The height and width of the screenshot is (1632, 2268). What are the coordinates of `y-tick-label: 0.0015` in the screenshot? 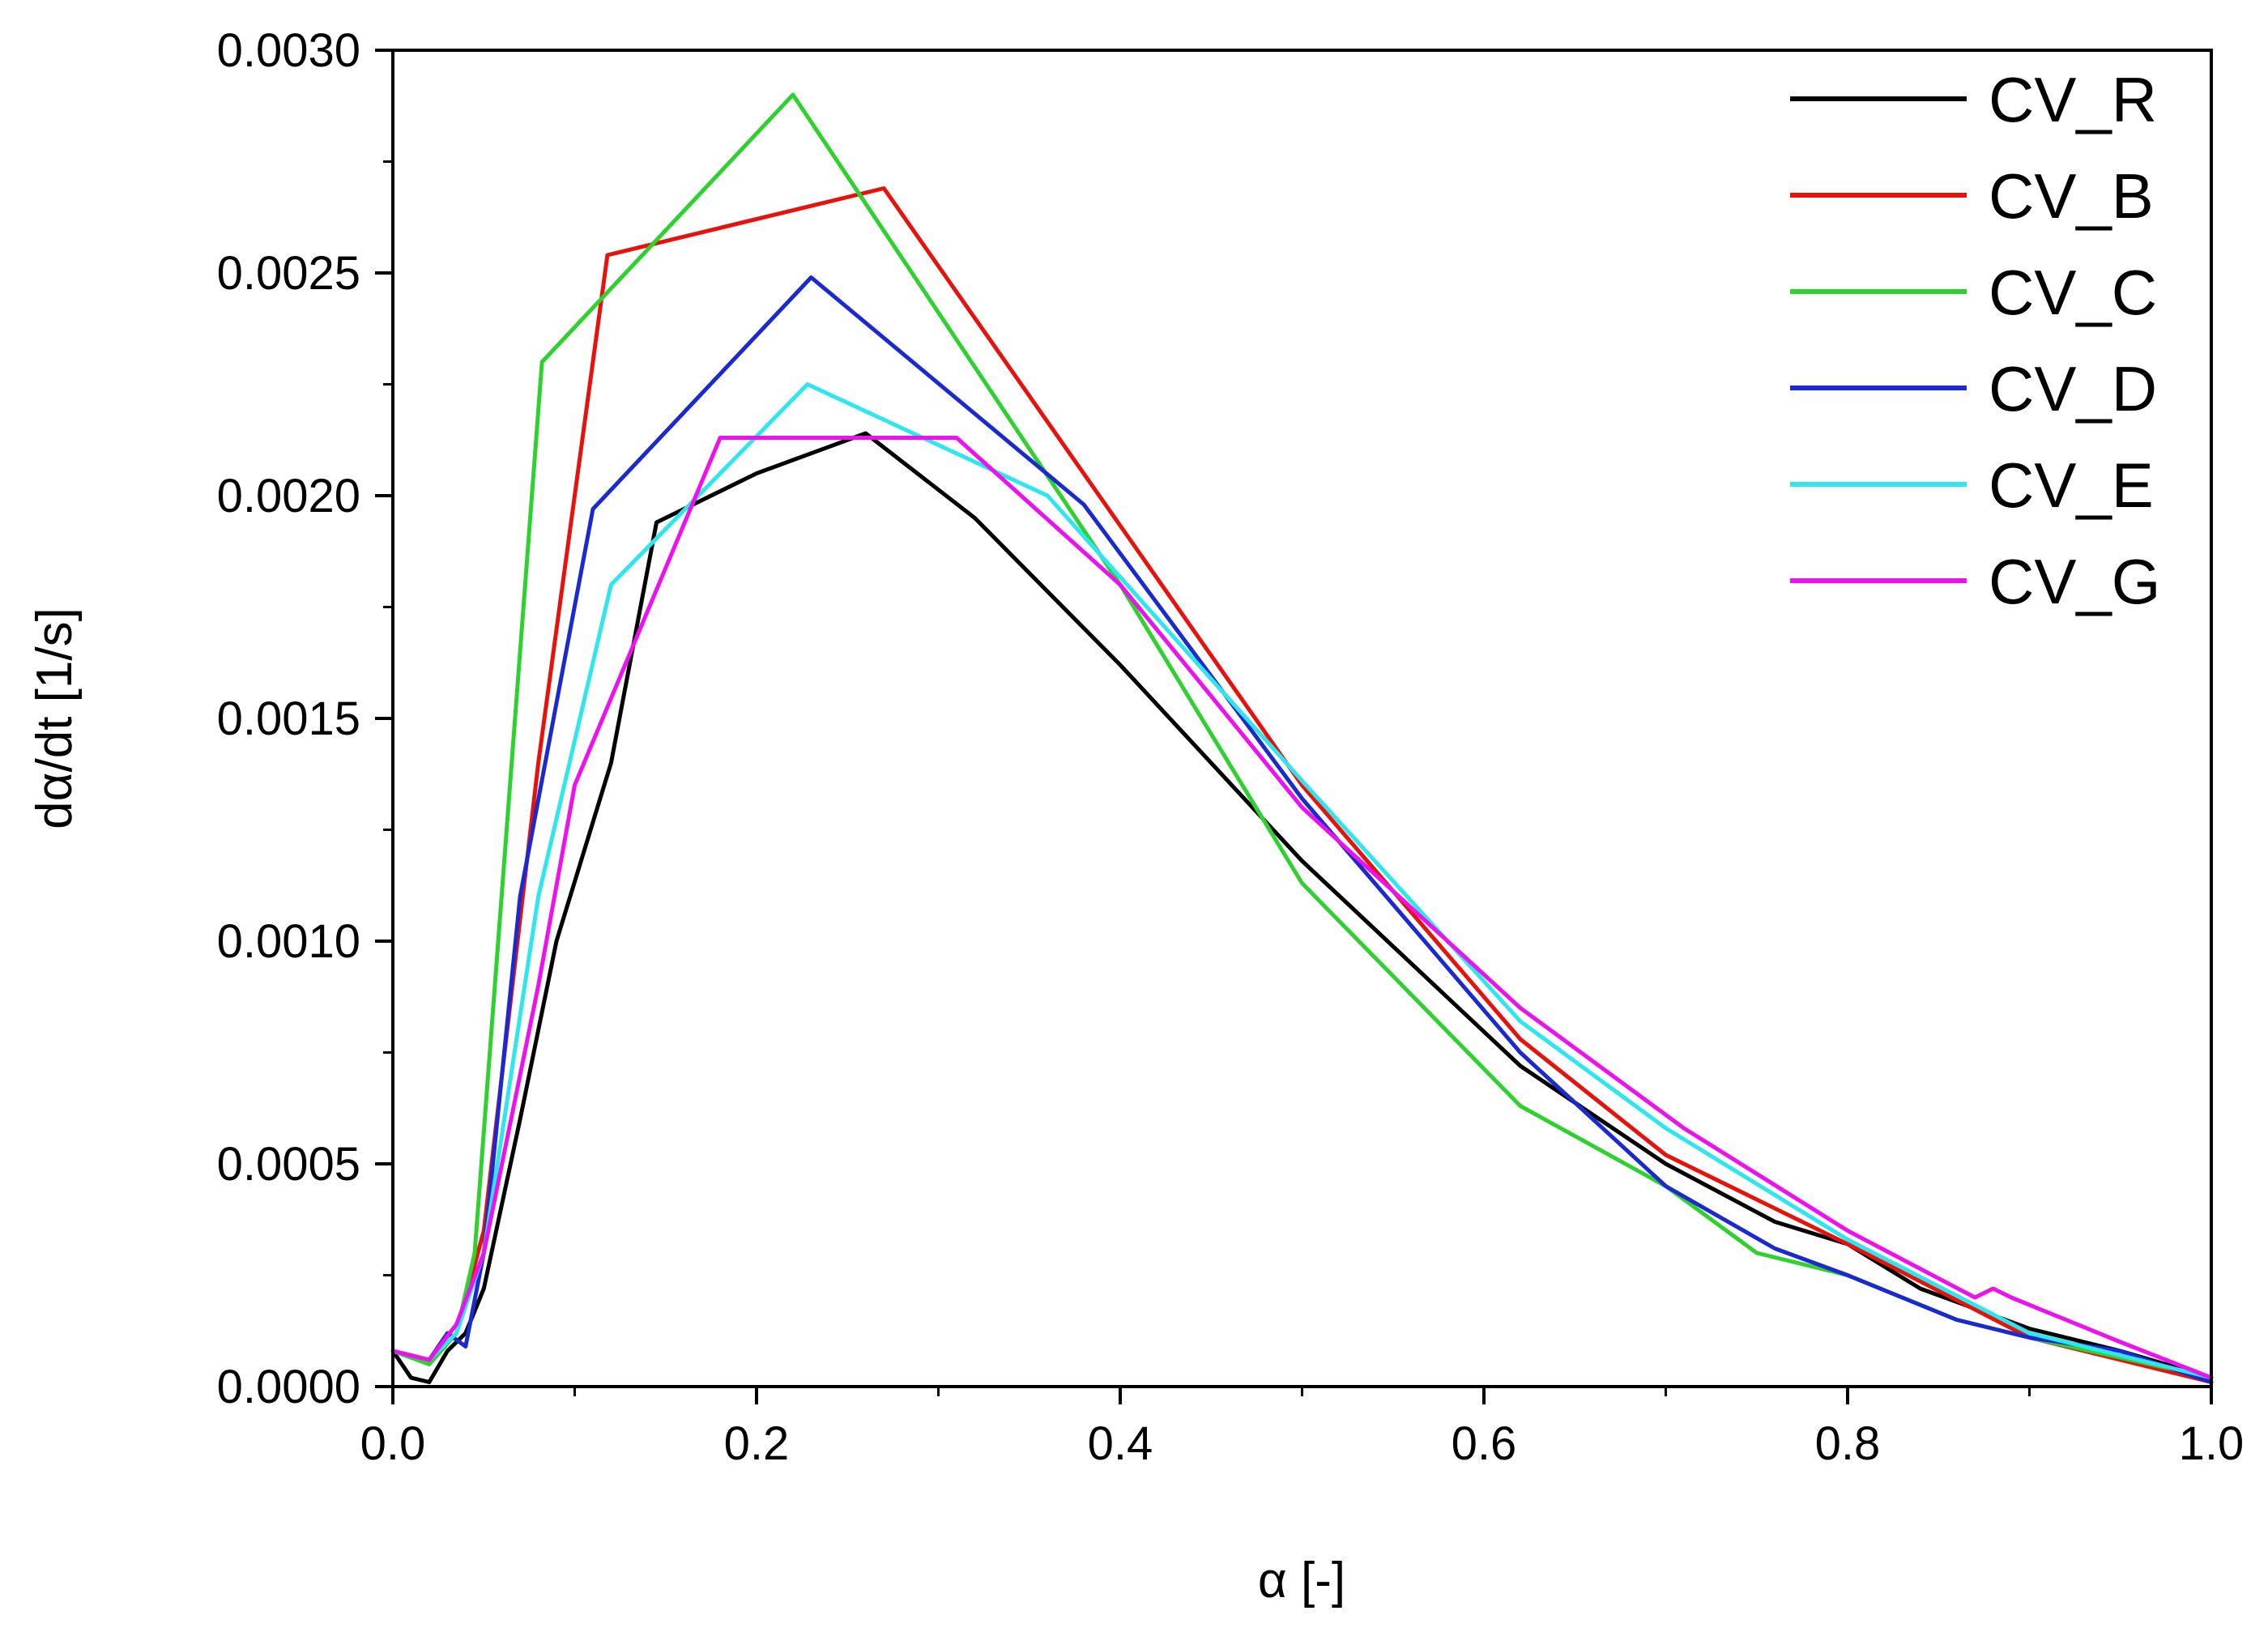 It's located at (288, 718).